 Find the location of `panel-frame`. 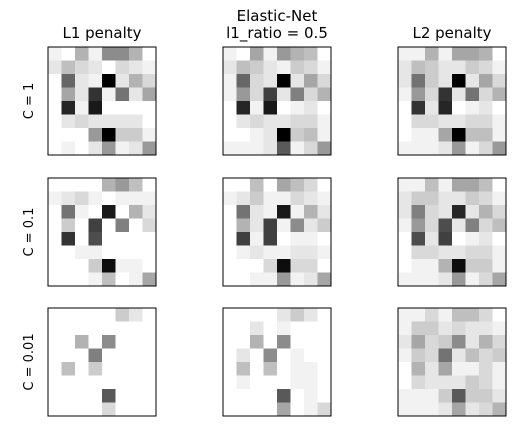

panel-frame is located at coordinates (452, 232).